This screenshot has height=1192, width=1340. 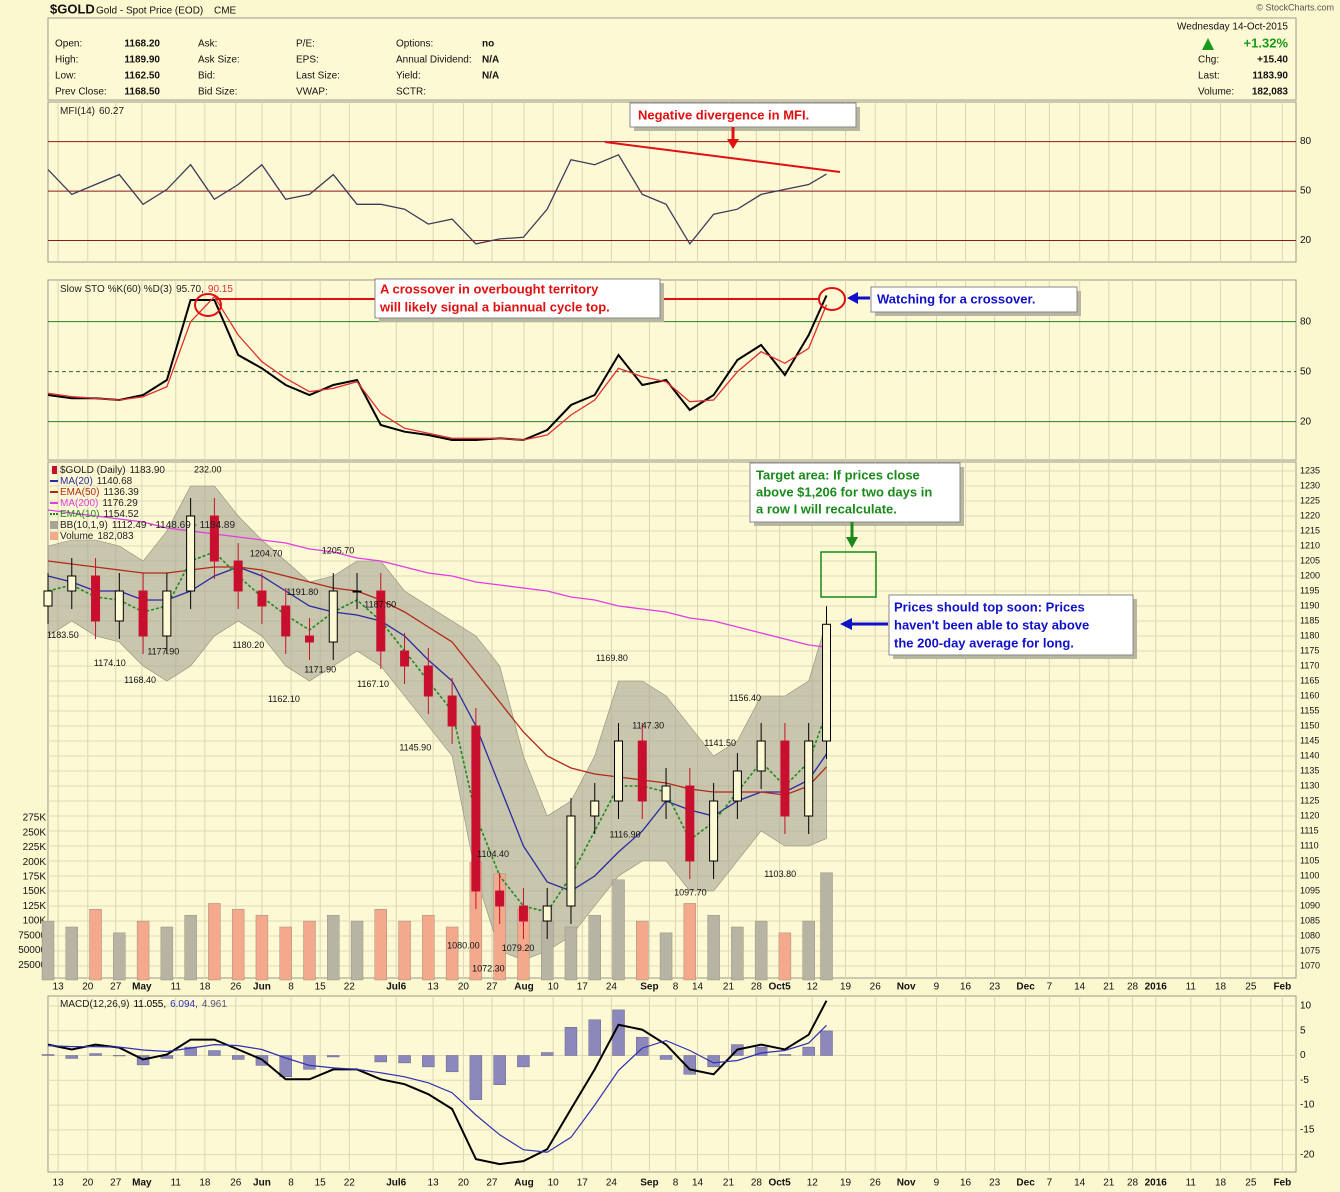 I want to click on target-box, so click(x=848, y=574).